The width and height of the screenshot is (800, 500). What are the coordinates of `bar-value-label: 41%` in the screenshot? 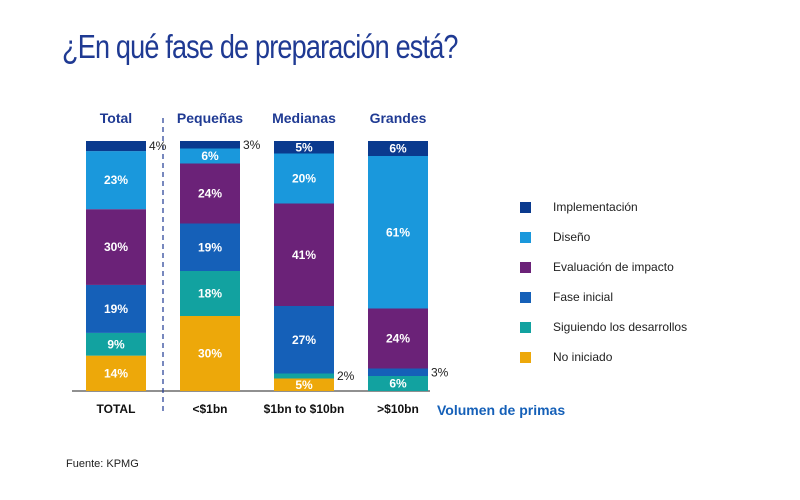 It's located at (304, 255).